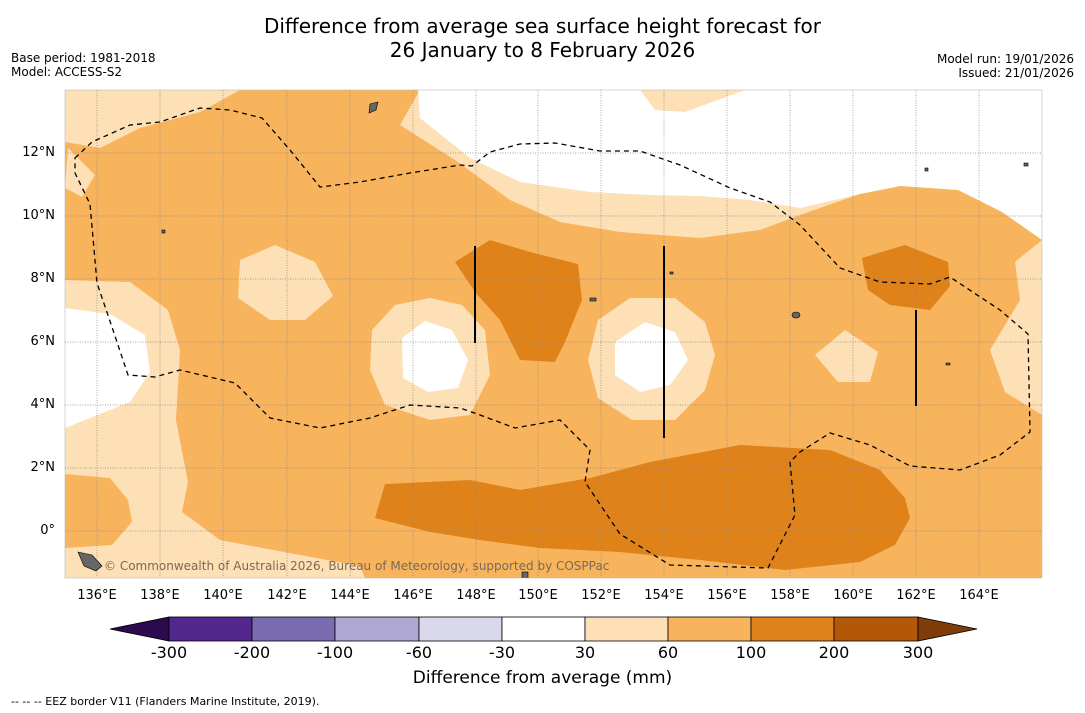 The height and width of the screenshot is (713, 1085). Describe the element at coordinates (169, 652) in the screenshot. I see `colorbar-label-n300: -300` at that location.